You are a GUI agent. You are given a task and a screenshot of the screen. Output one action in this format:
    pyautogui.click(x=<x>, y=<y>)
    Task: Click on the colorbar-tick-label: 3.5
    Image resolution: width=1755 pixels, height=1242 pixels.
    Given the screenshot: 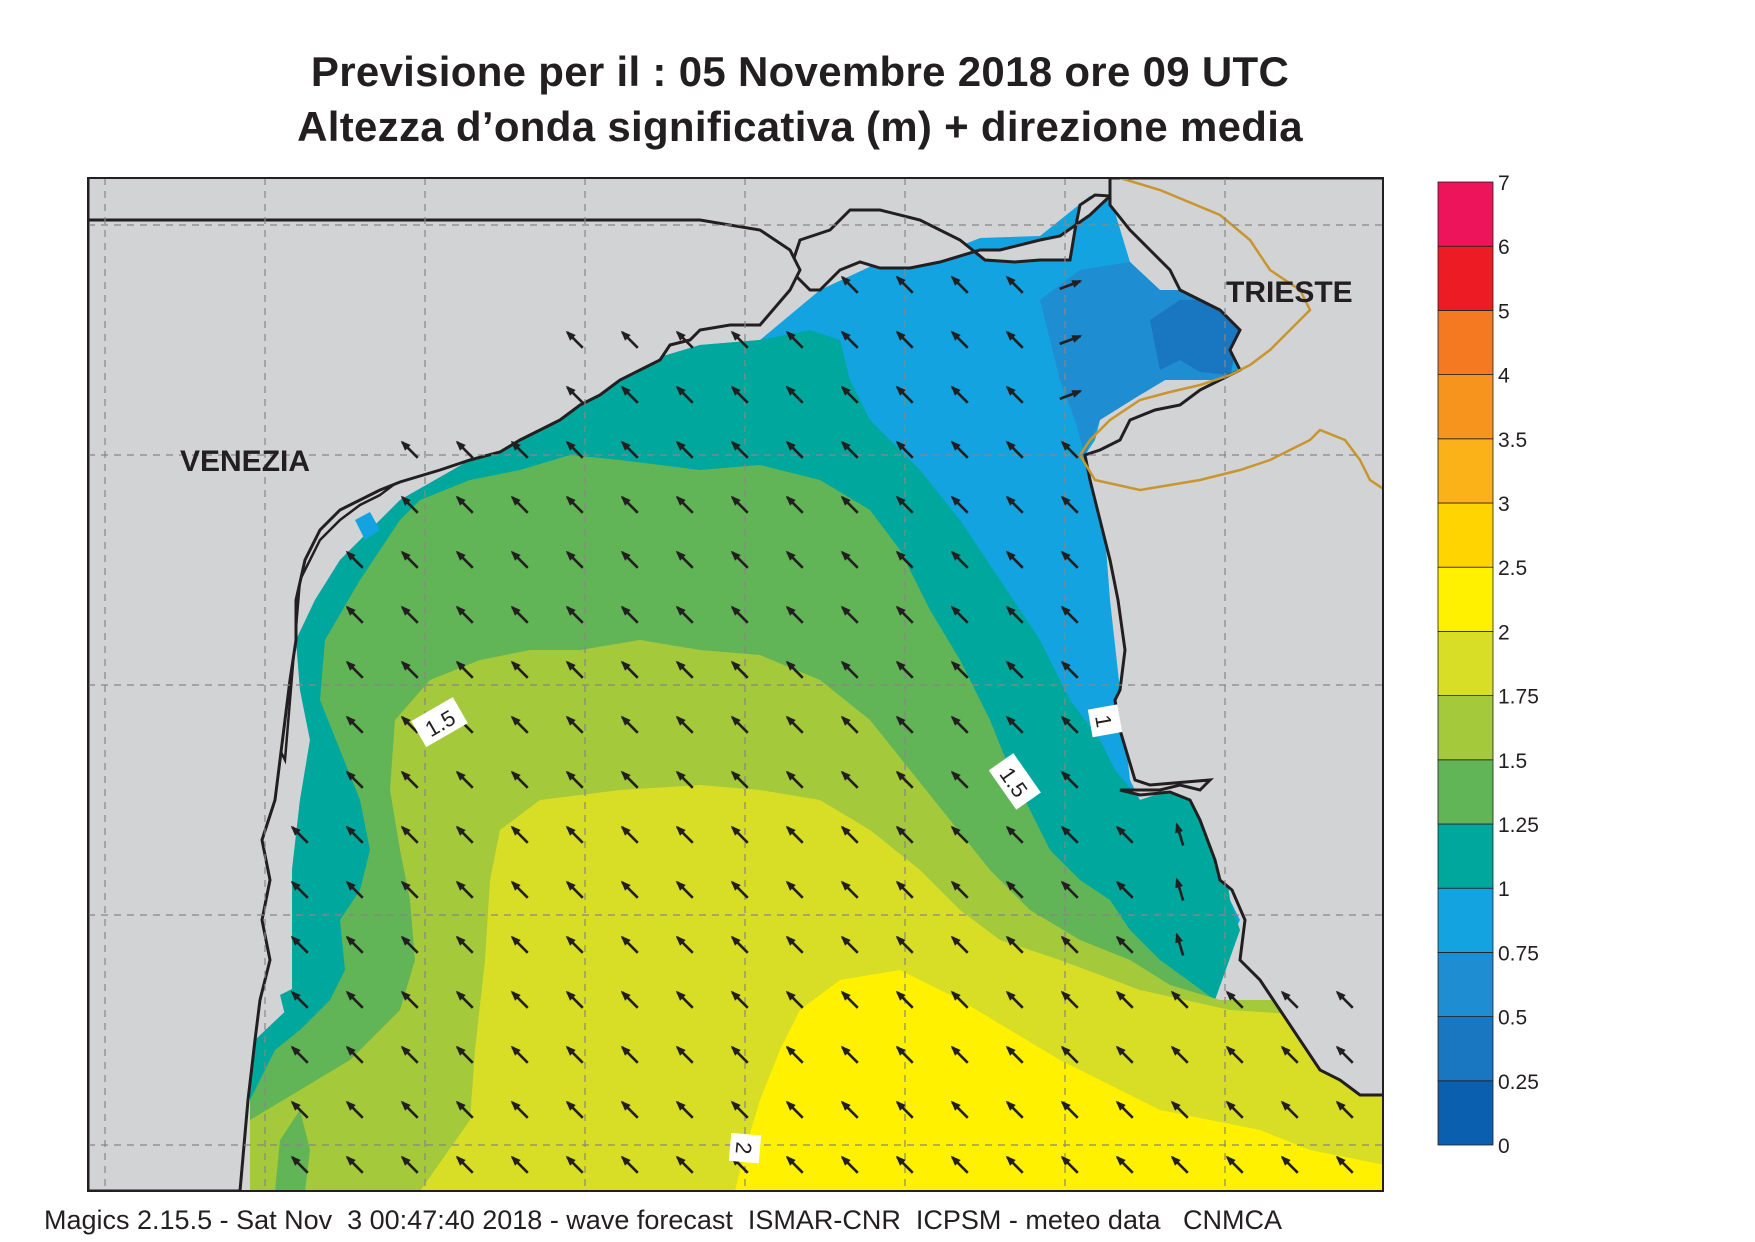 What is the action you would take?
    pyautogui.click(x=1512, y=440)
    